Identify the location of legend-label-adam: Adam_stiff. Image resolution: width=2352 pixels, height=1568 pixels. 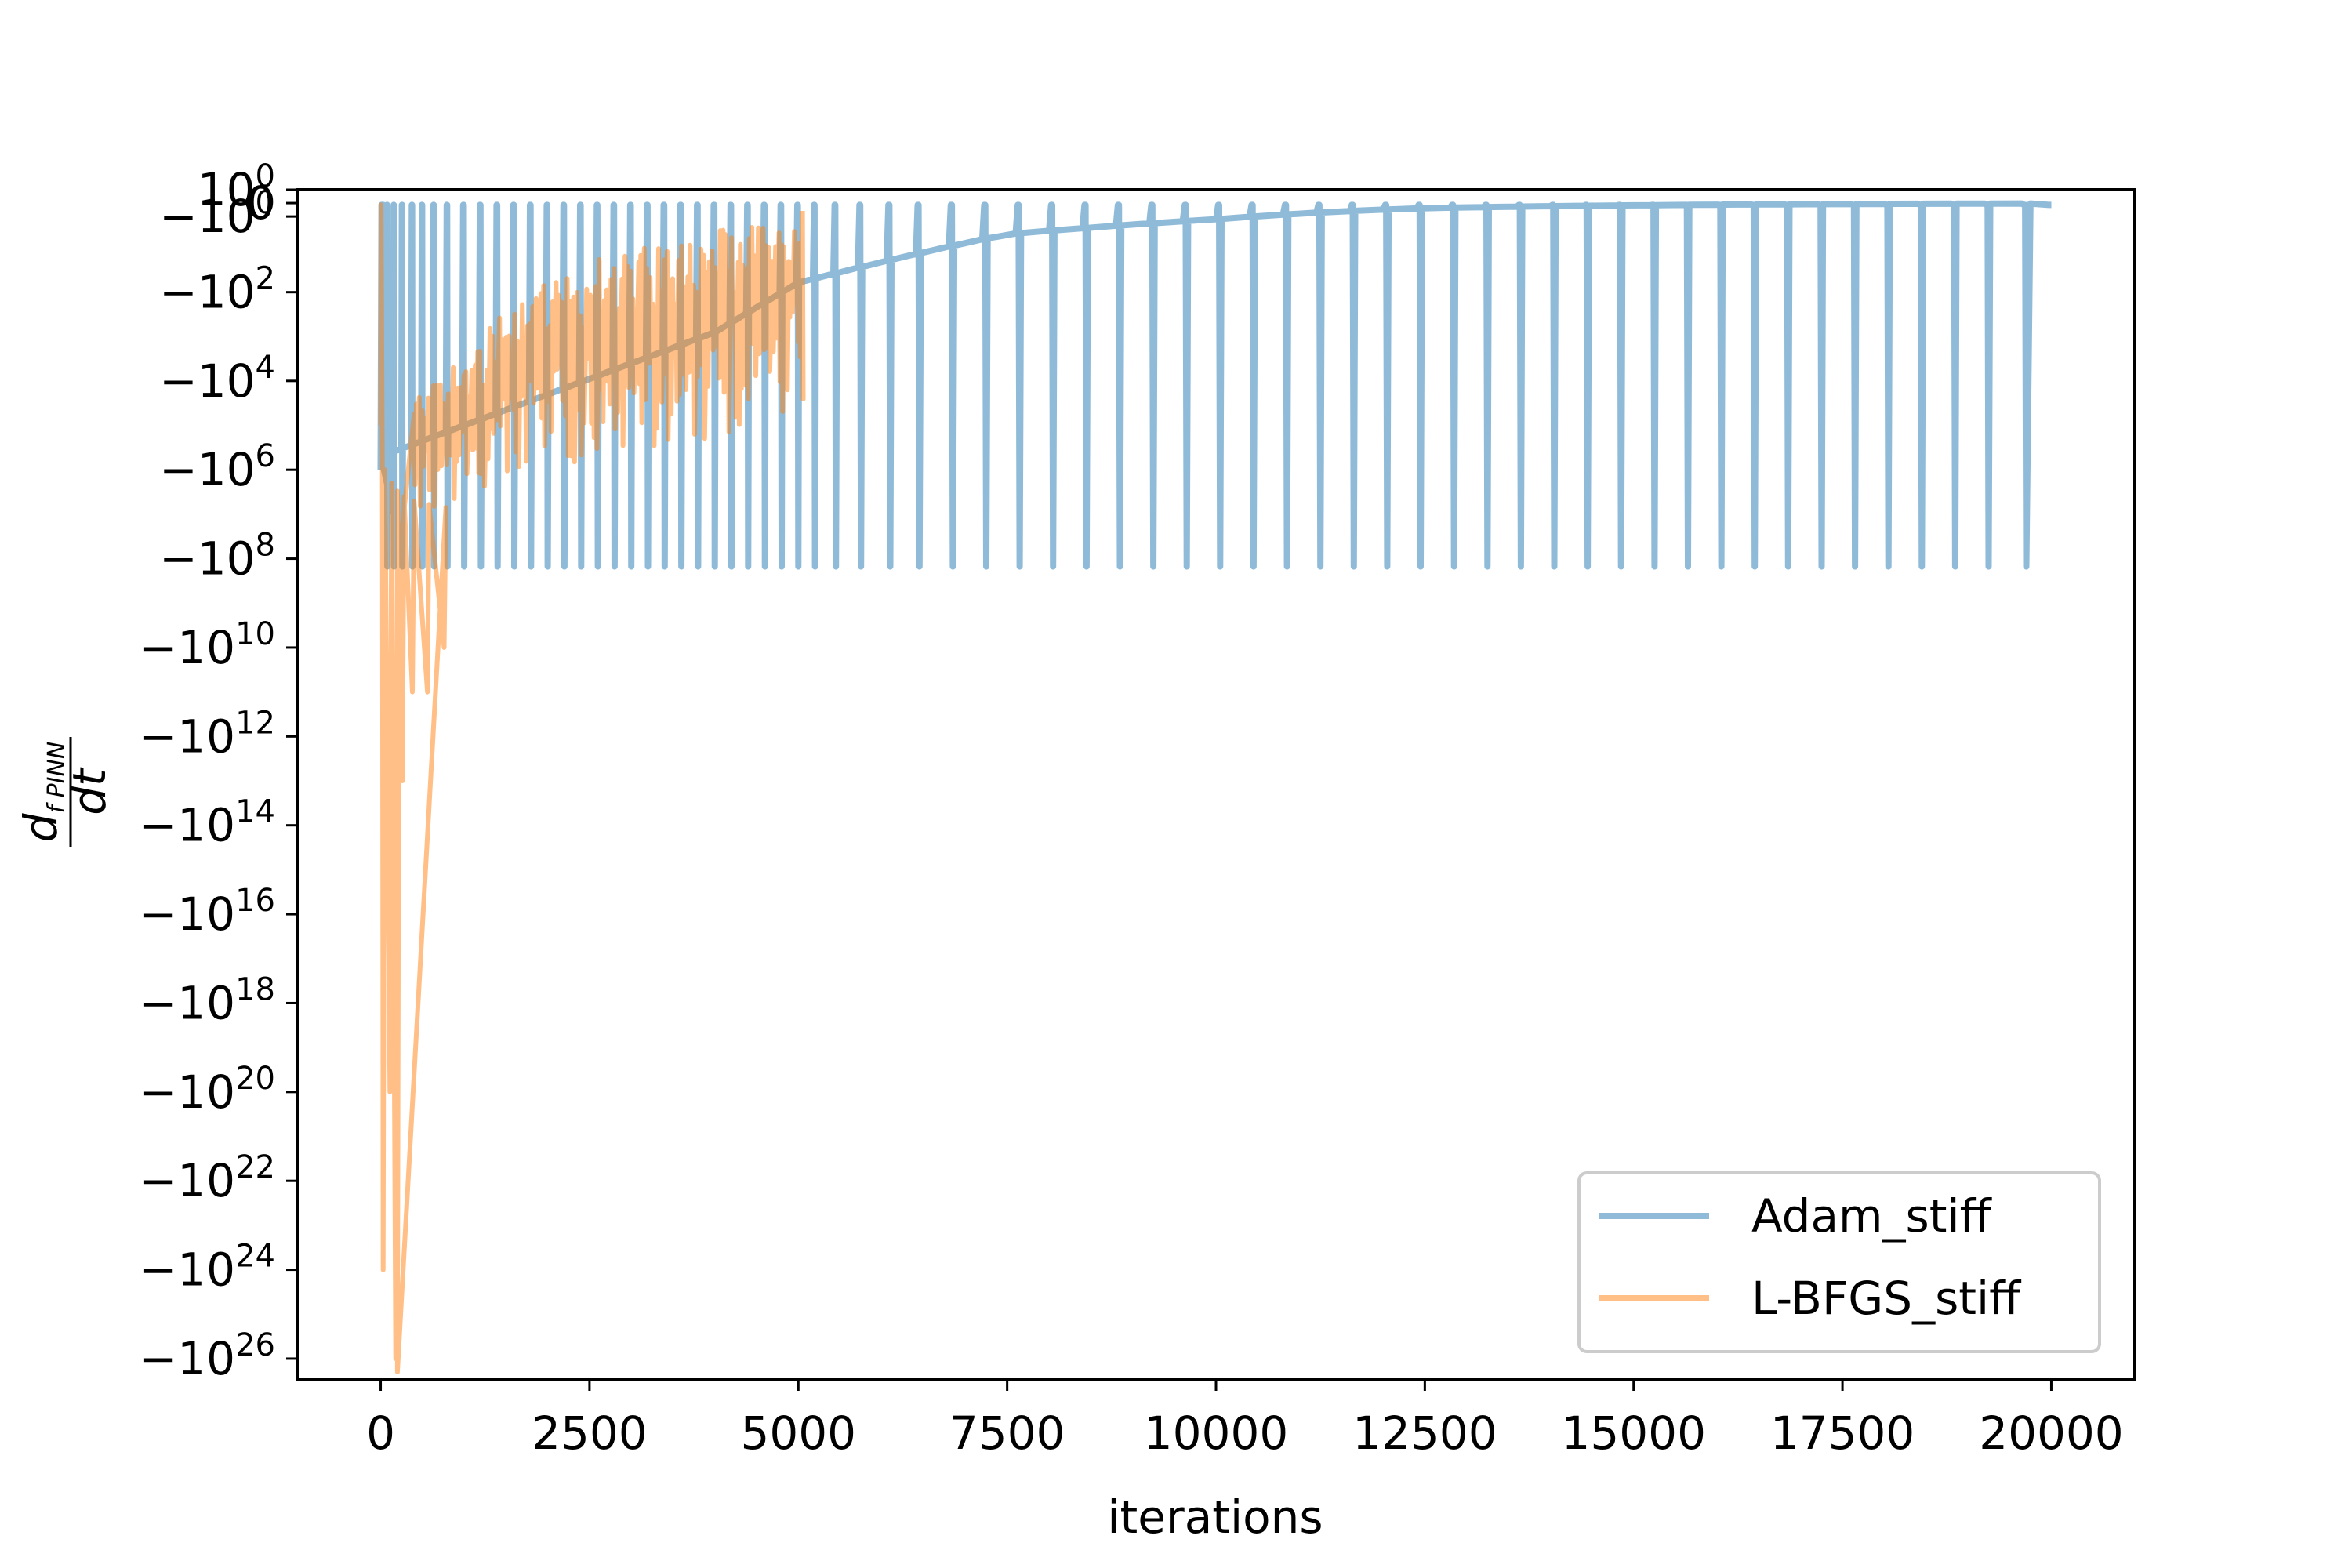
(1872, 1216).